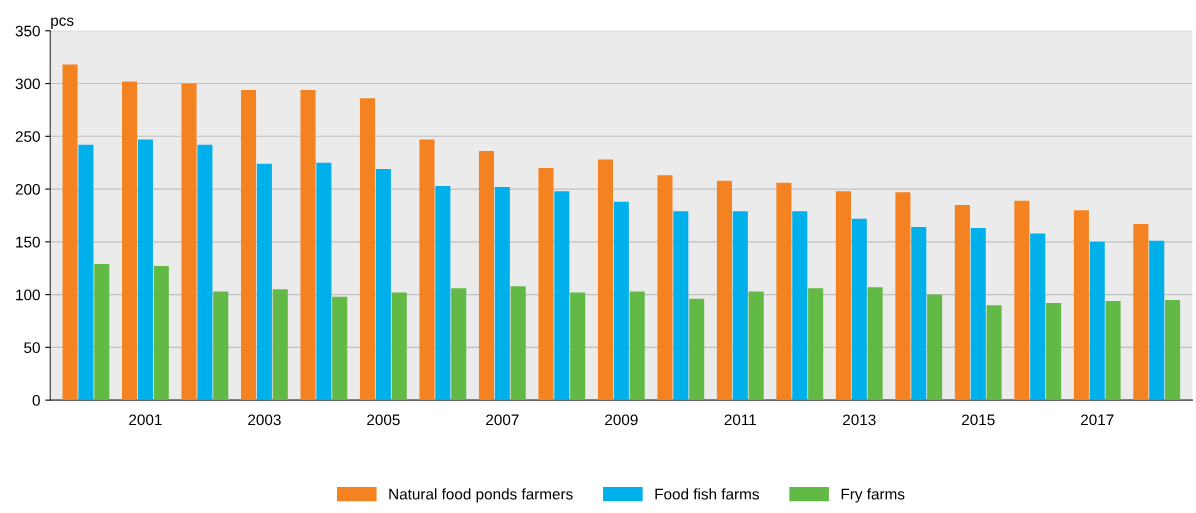  What do you see at coordinates (383, 420) in the screenshot?
I see `x-tick-label: 2005` at bounding box center [383, 420].